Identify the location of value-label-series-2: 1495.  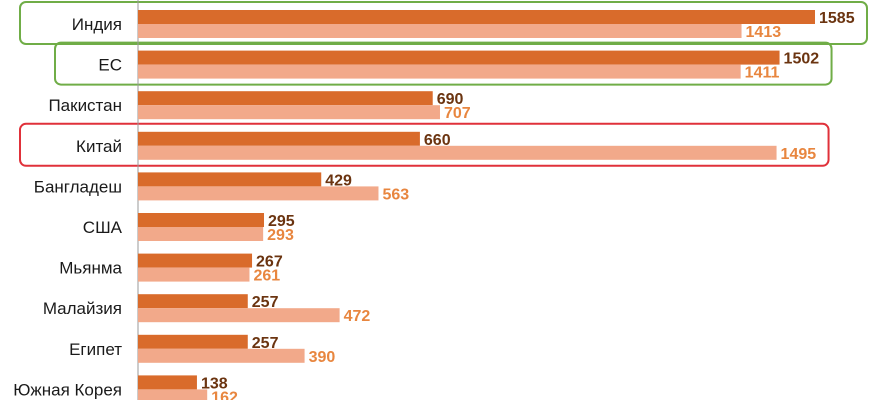
(799, 154).